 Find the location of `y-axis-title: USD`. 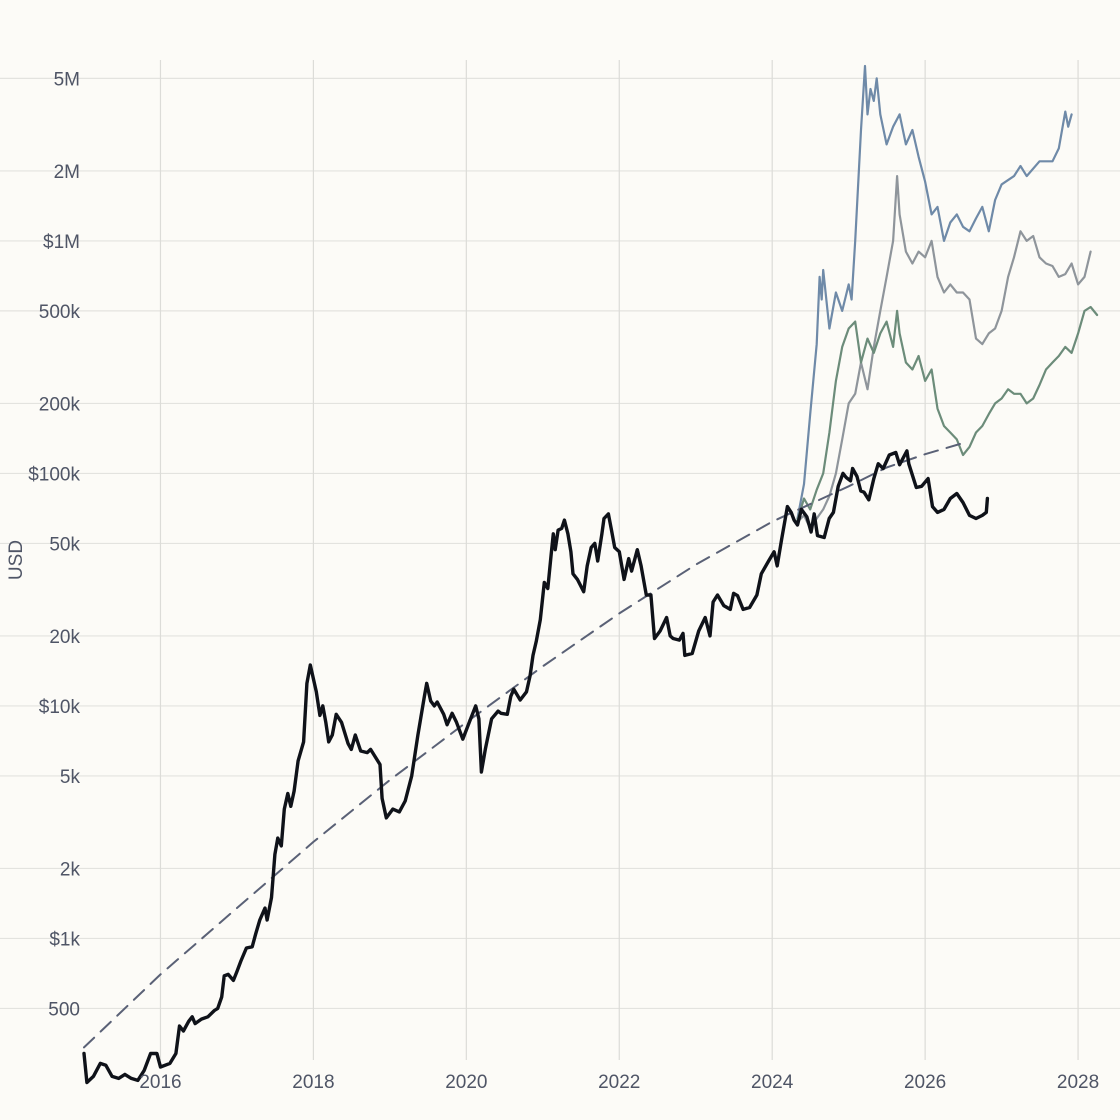

y-axis-title: USD is located at coordinates (16, 560).